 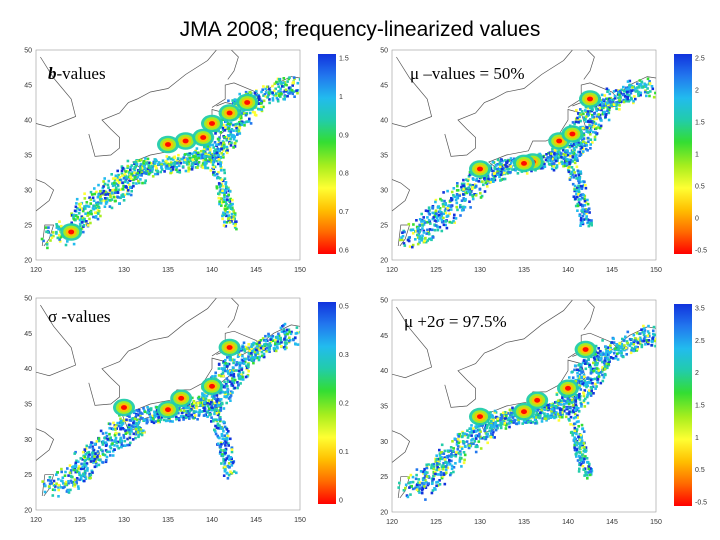 What do you see at coordinates (28, 226) in the screenshot?
I see `y-tick-label: 25` at bounding box center [28, 226].